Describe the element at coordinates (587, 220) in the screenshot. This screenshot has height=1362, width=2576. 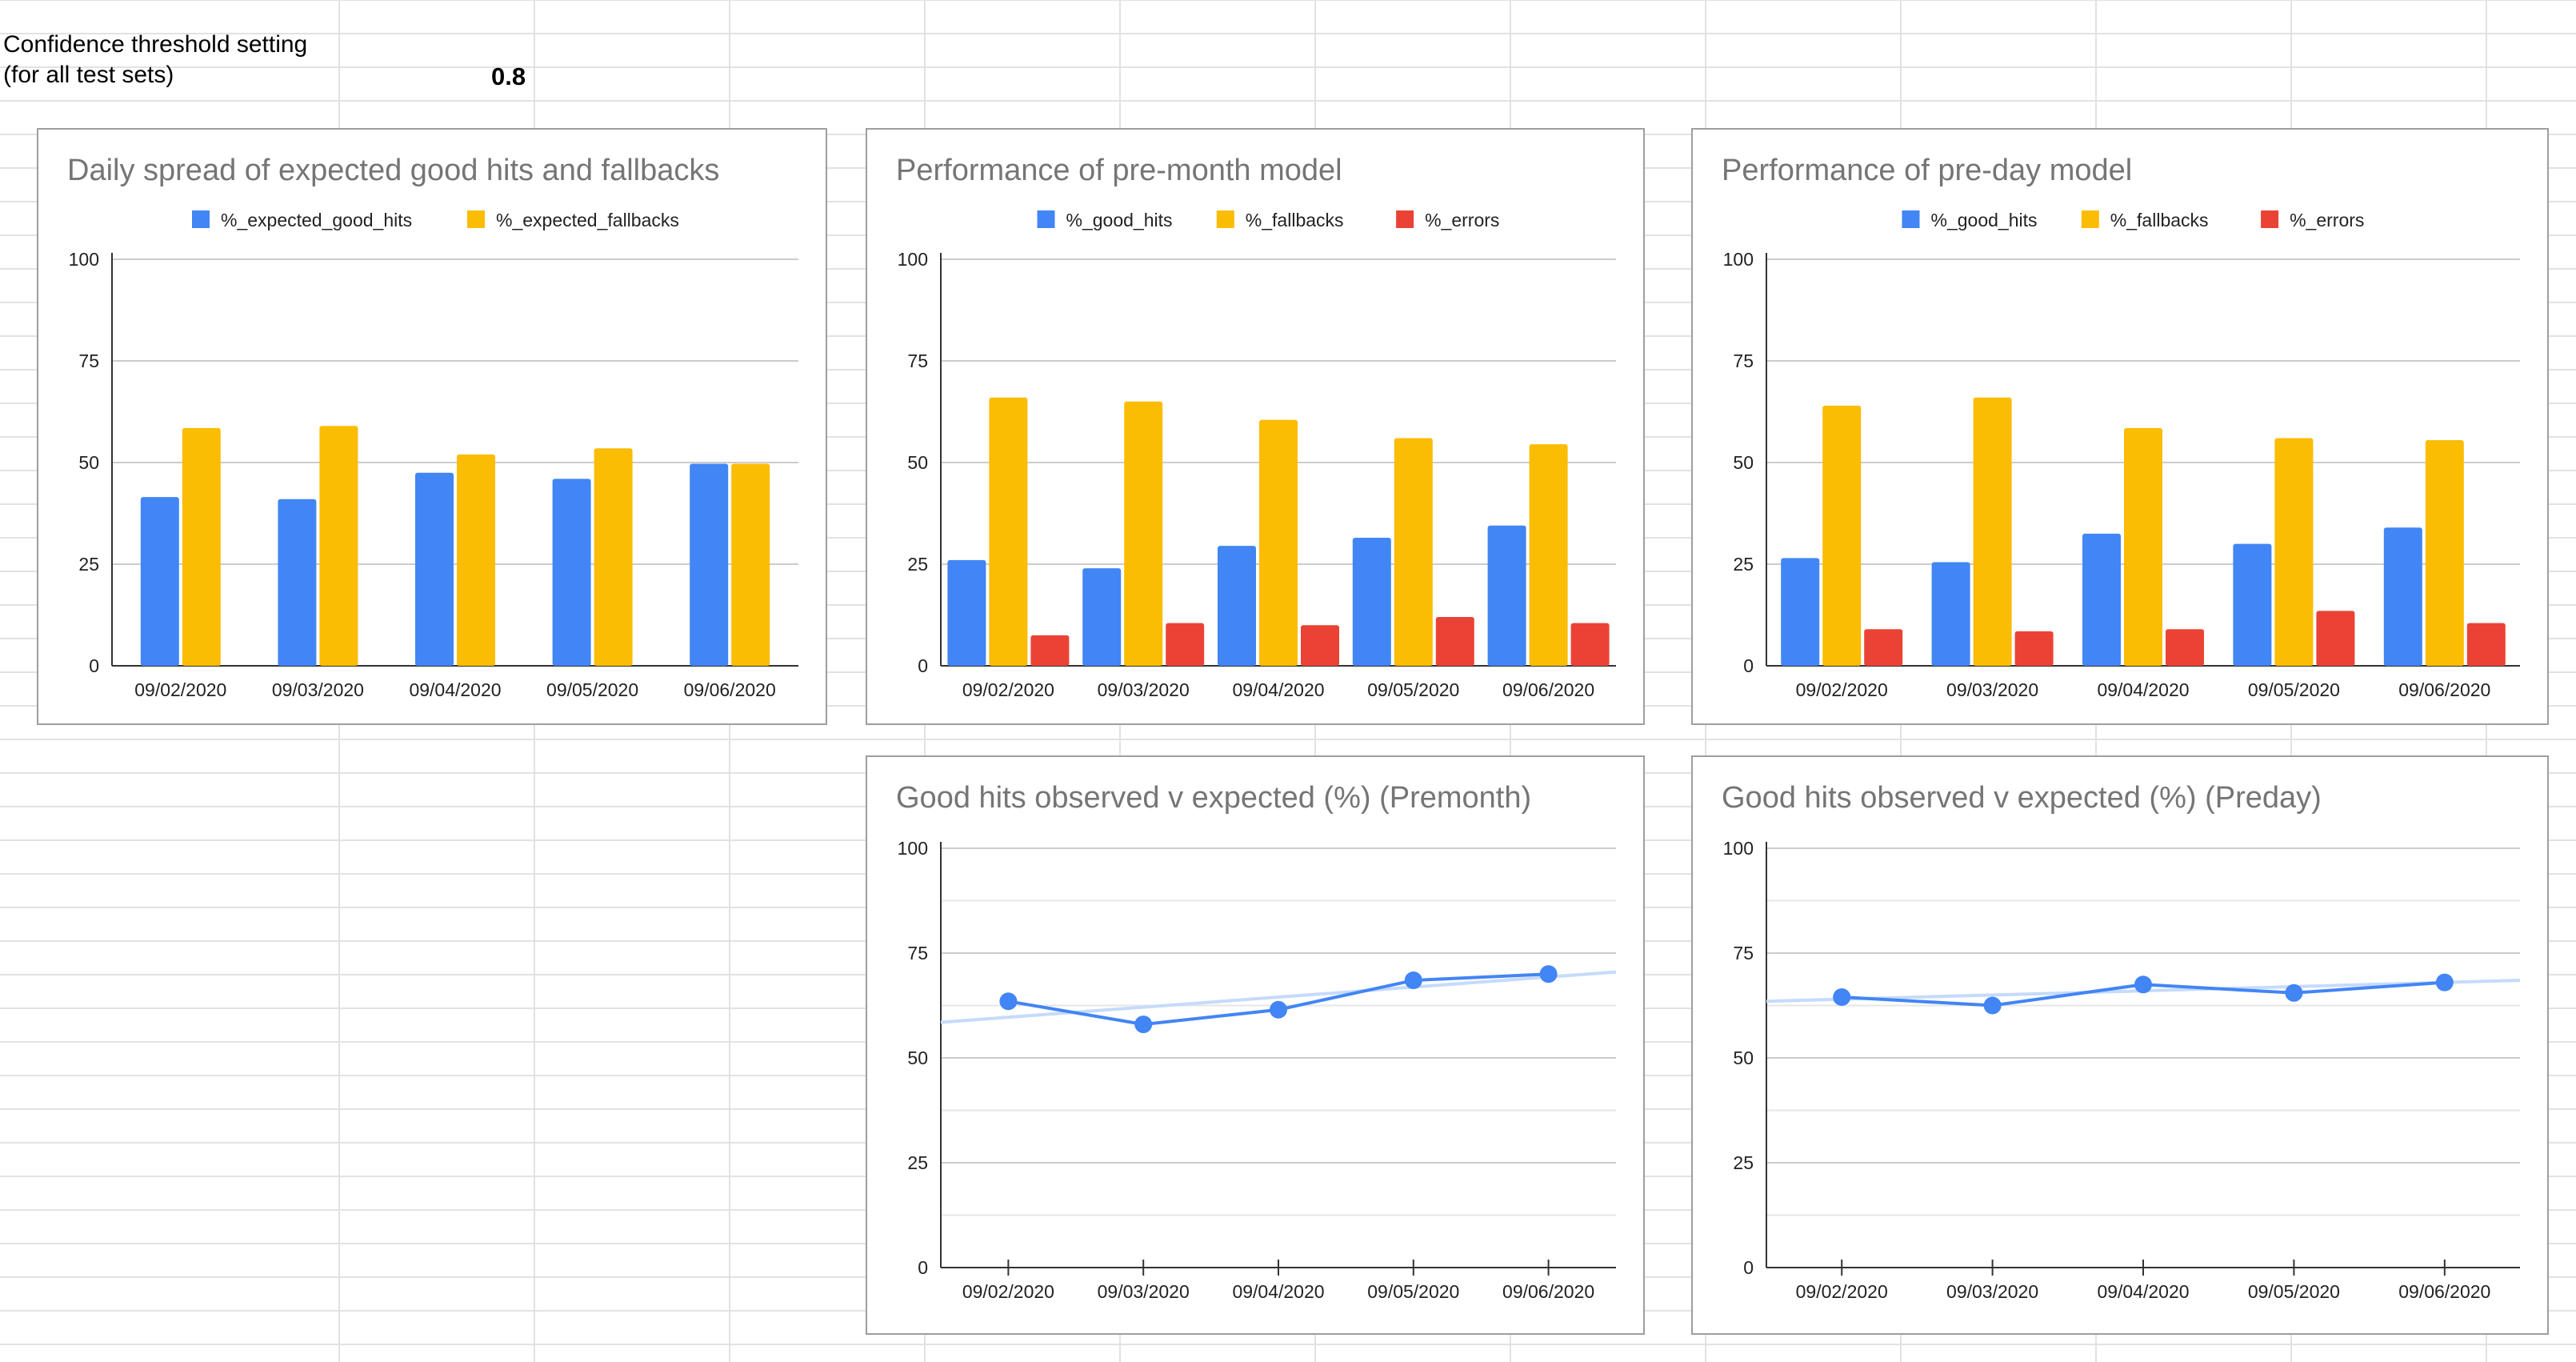
I see `legend-label: %_expected_fallbacks` at that location.